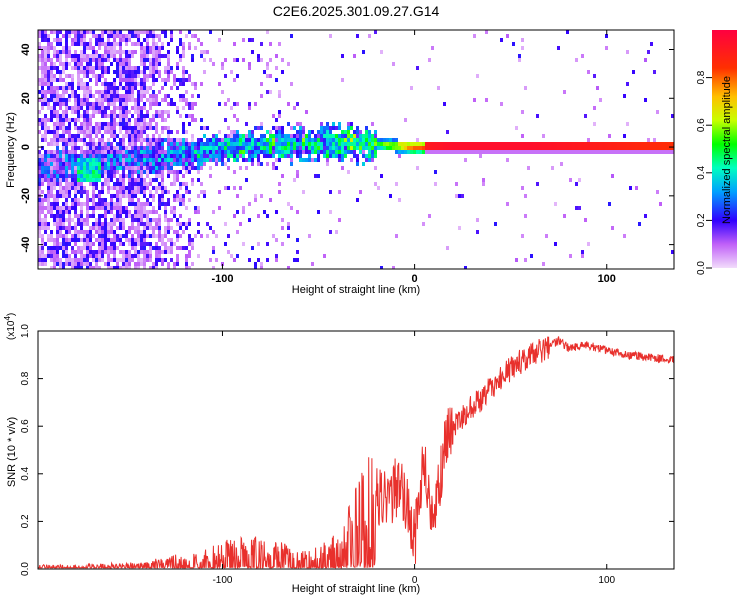 This screenshot has height=600, width=750. I want to click on spectrogram-x-tick-label: 100, so click(607, 279).